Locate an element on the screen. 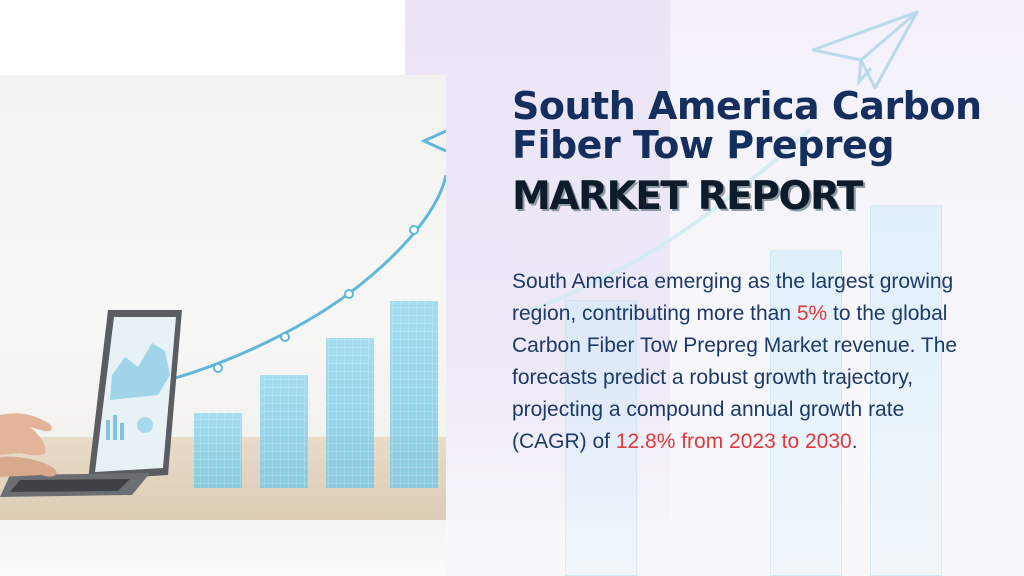  report-title-line-2: Fiber Tow Prepreg is located at coordinates (703, 145).